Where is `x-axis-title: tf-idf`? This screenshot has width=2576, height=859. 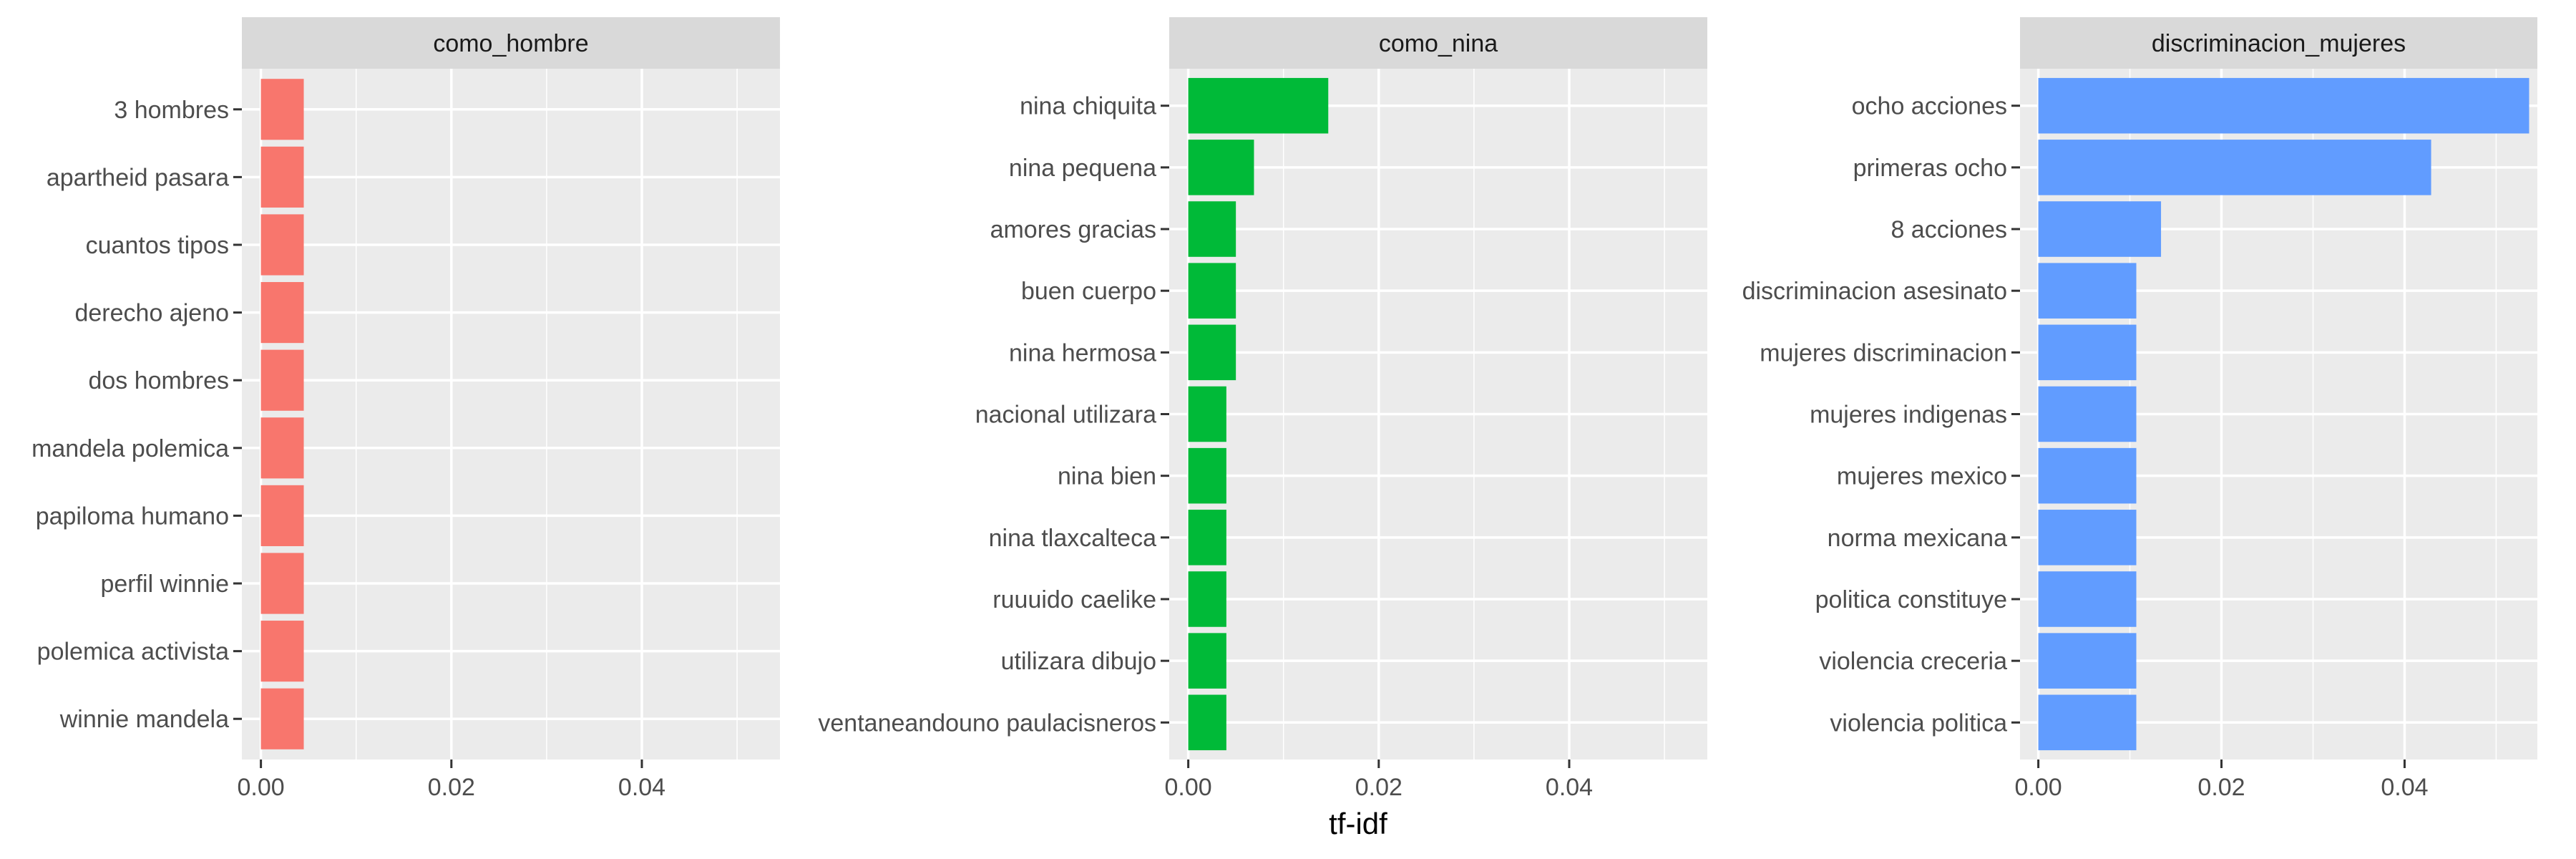
x-axis-title: tf-idf is located at coordinates (1358, 823).